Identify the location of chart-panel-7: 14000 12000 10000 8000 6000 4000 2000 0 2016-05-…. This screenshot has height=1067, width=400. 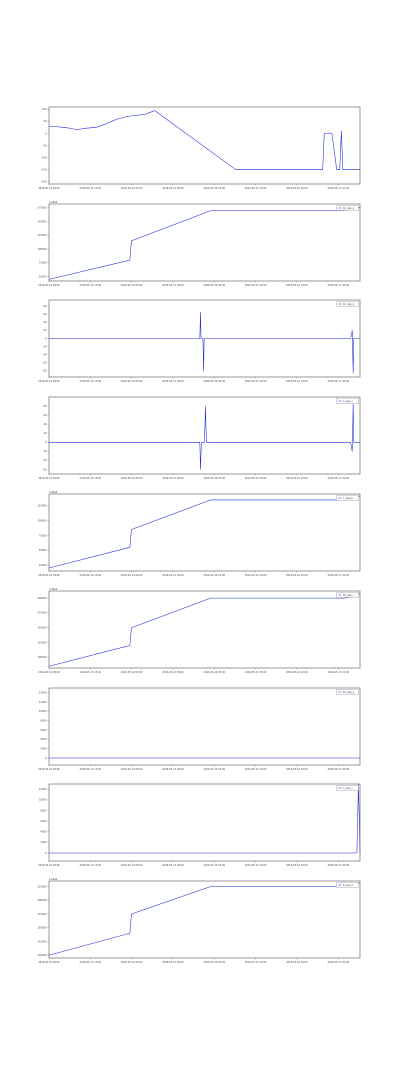
(200, 729).